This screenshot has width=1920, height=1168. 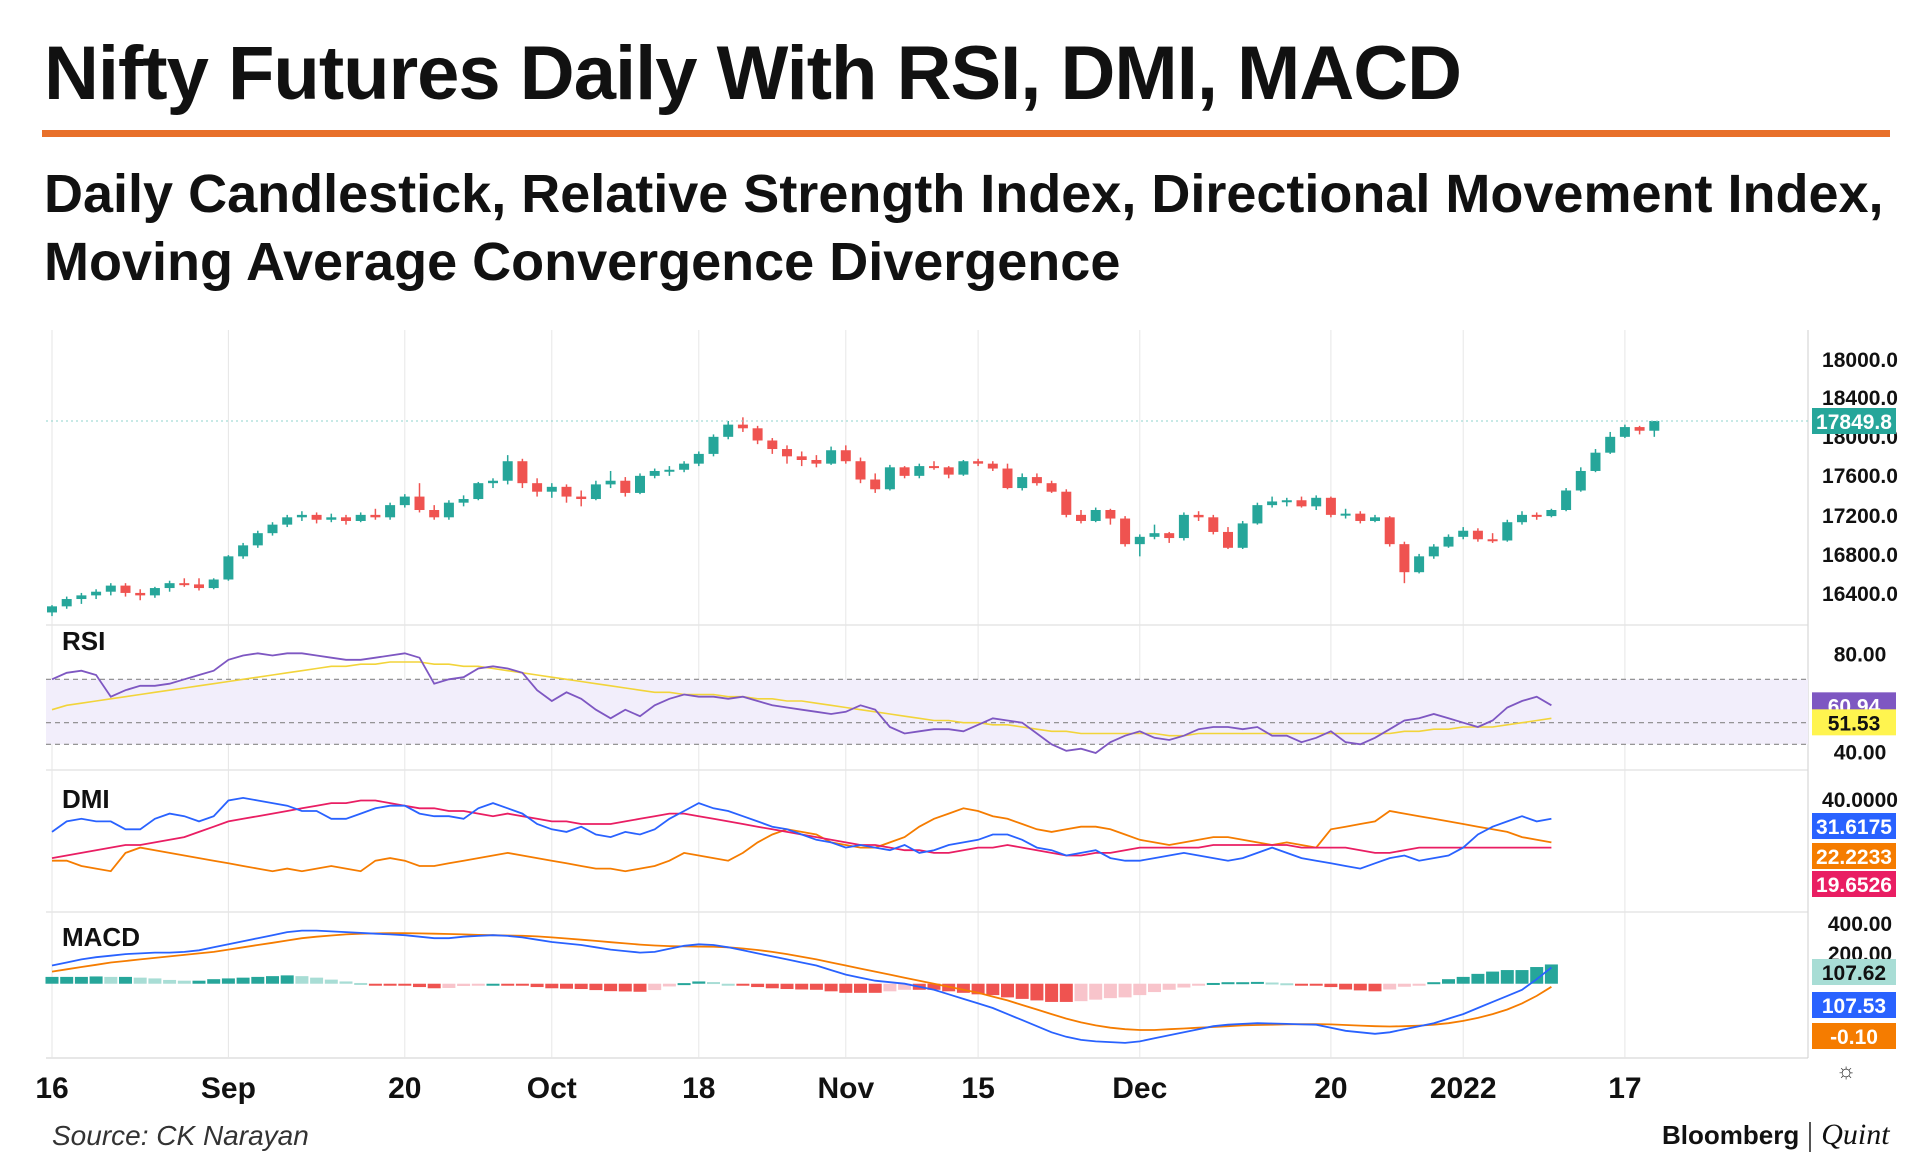 I want to click on settings-gear-icon: ☼, so click(x=1846, y=1070).